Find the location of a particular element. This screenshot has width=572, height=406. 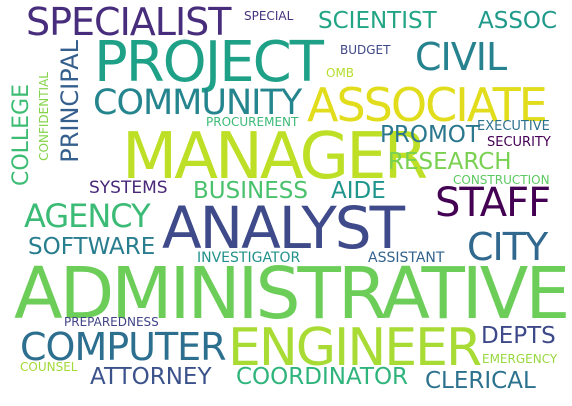

word-budget: BUDGET is located at coordinates (365, 50).